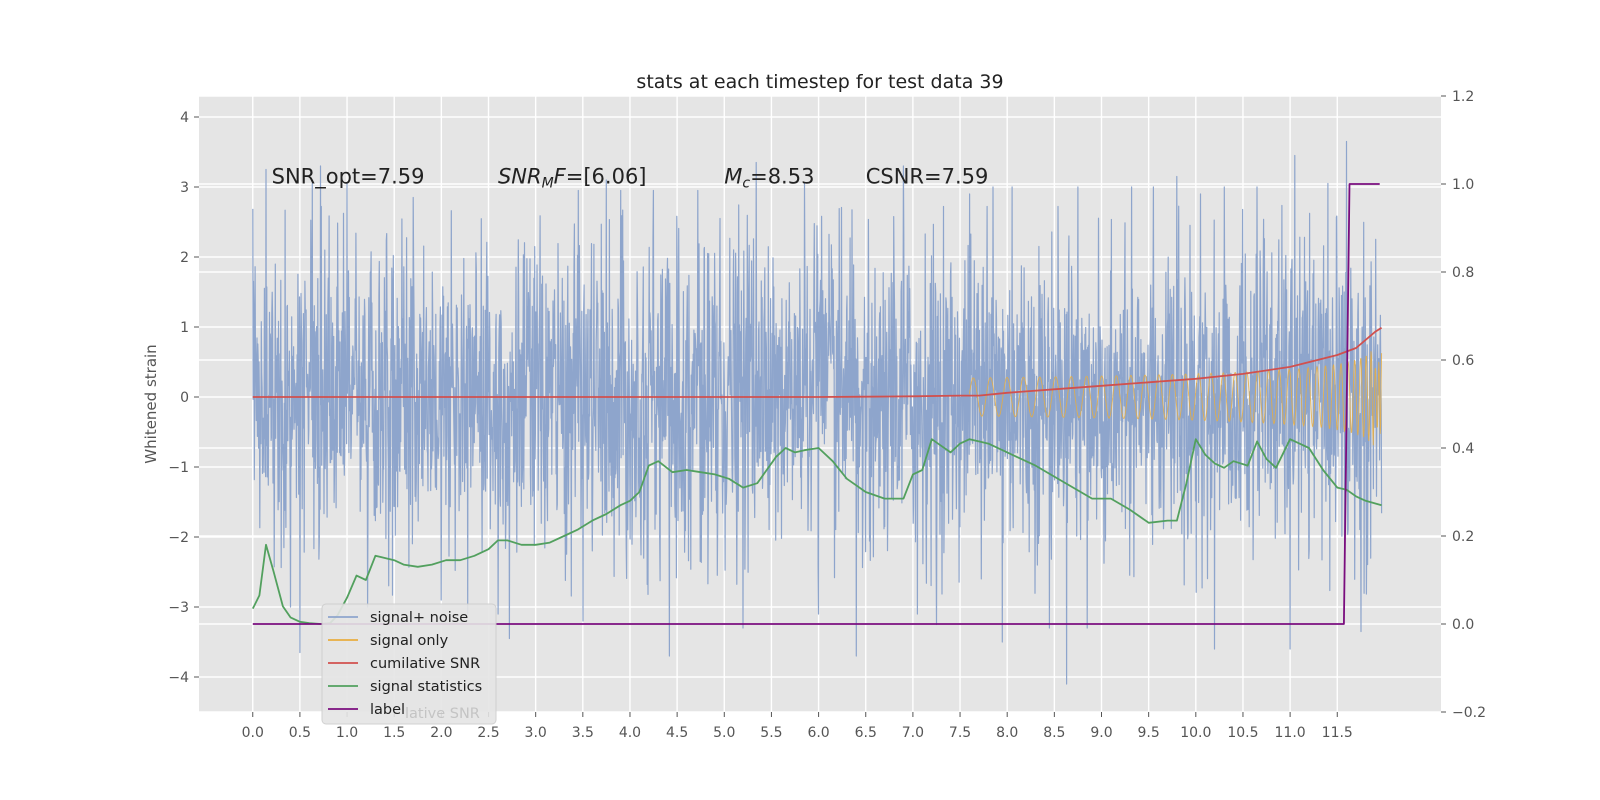 The height and width of the screenshot is (800, 1600). What do you see at coordinates (724, 733) in the screenshot?
I see `x-tick-label: 5.0` at bounding box center [724, 733].